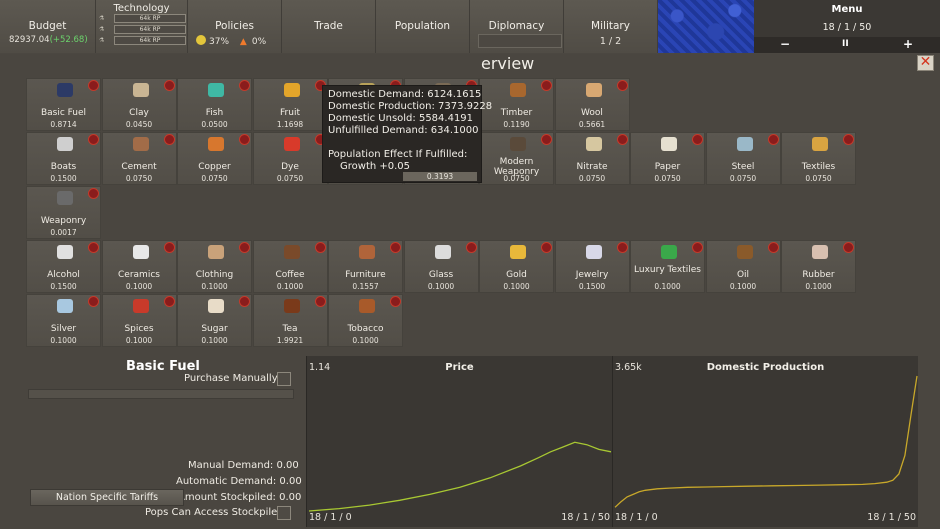 The image size is (940, 529). Describe the element at coordinates (423, 26) in the screenshot. I see `population-panel: Population` at that location.